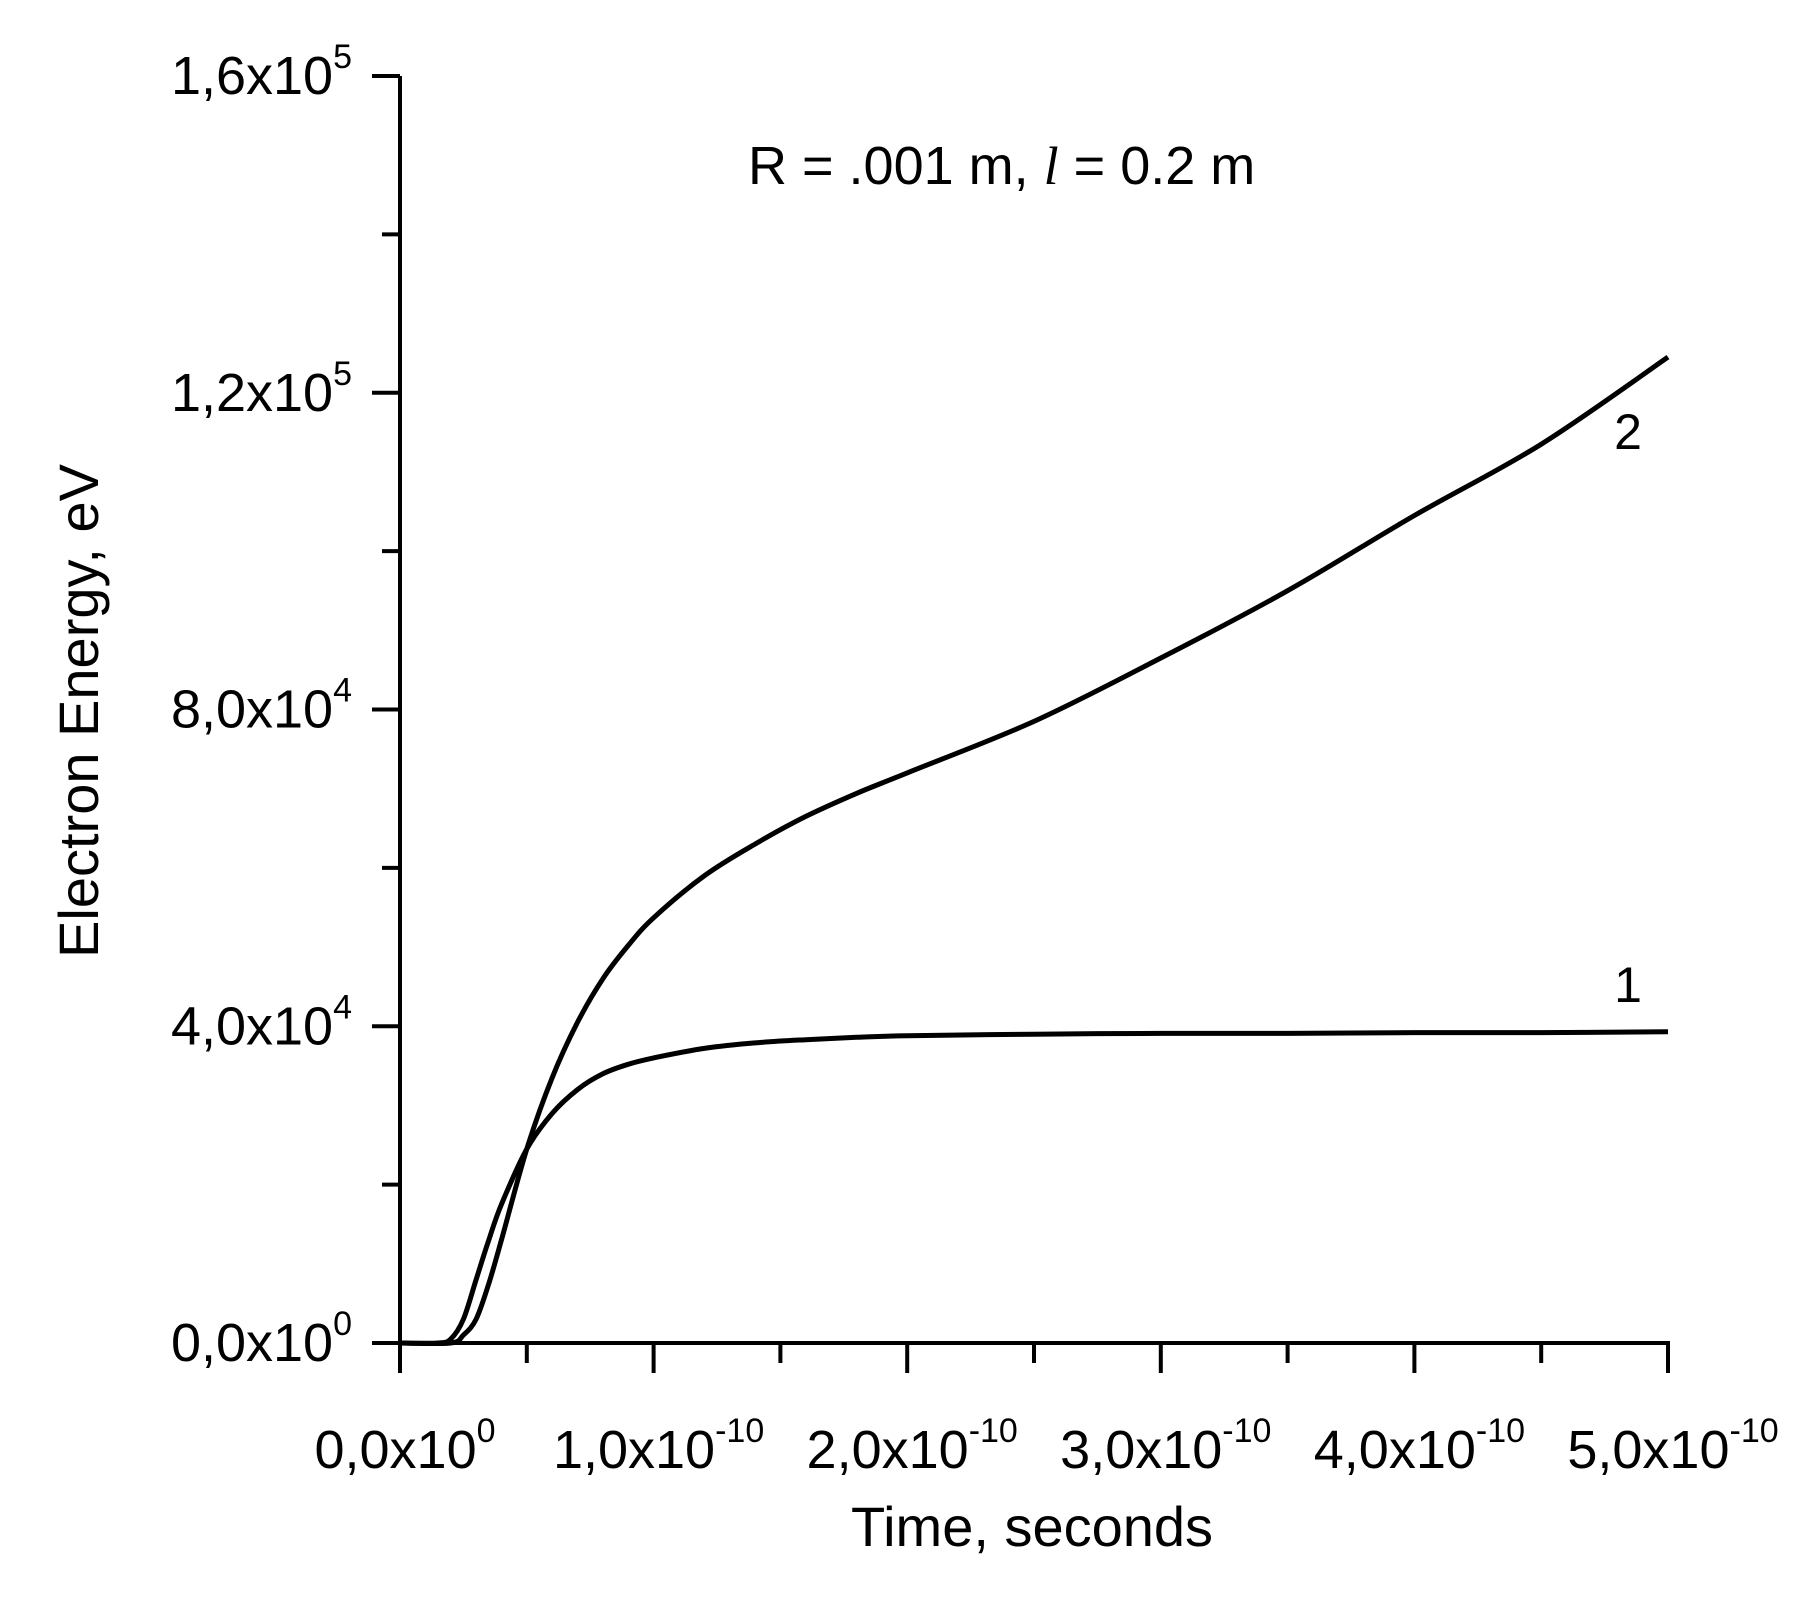  Describe the element at coordinates (1628, 432) in the screenshot. I see `series-label-2: 2` at that location.